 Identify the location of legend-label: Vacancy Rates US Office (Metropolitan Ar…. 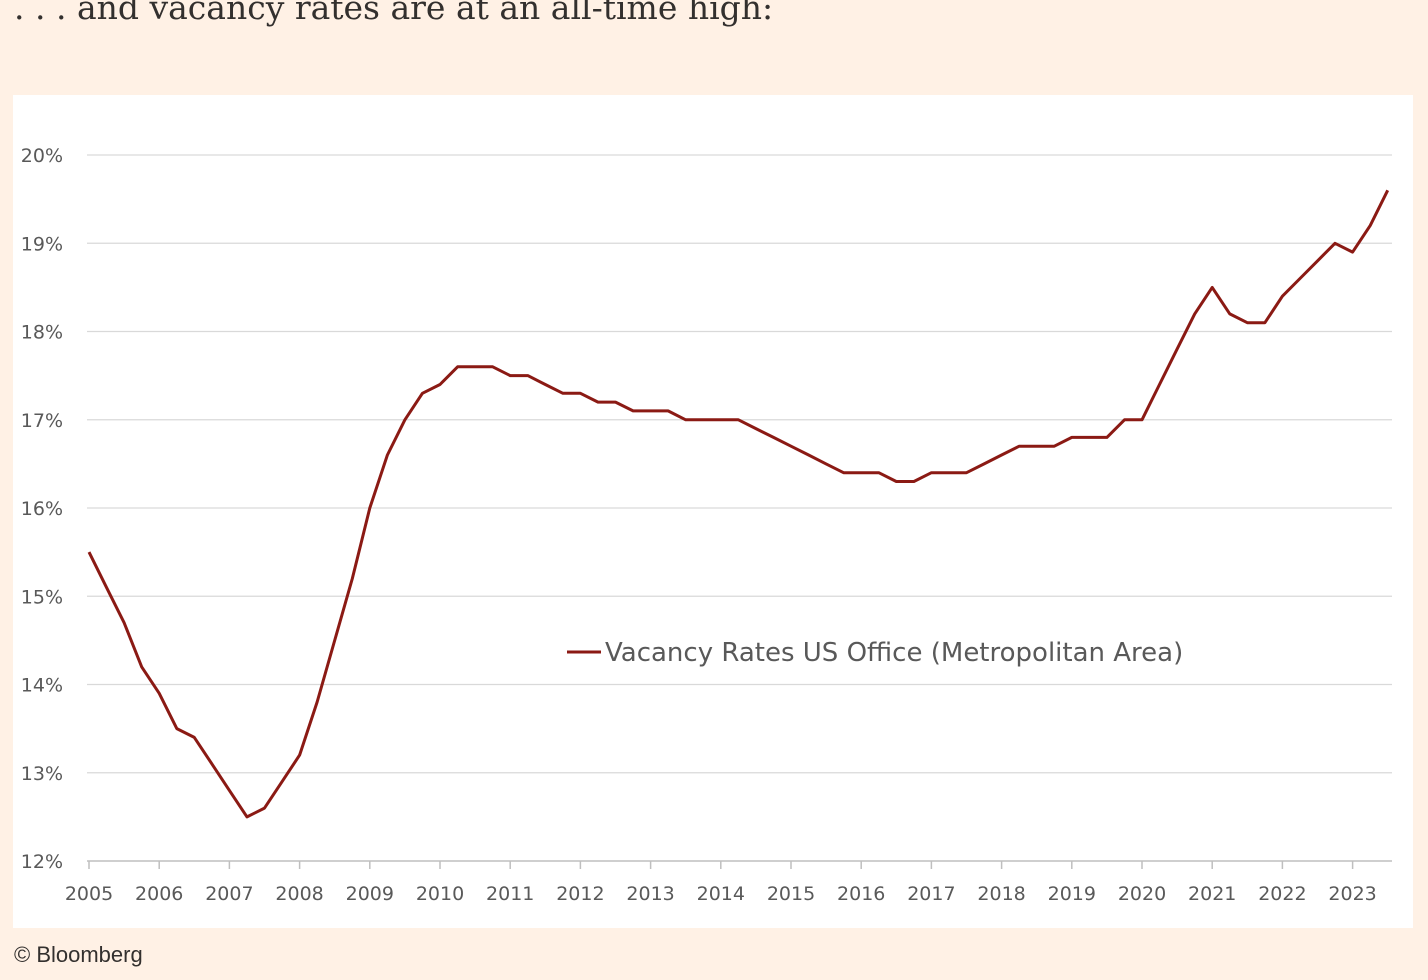
(894, 653).